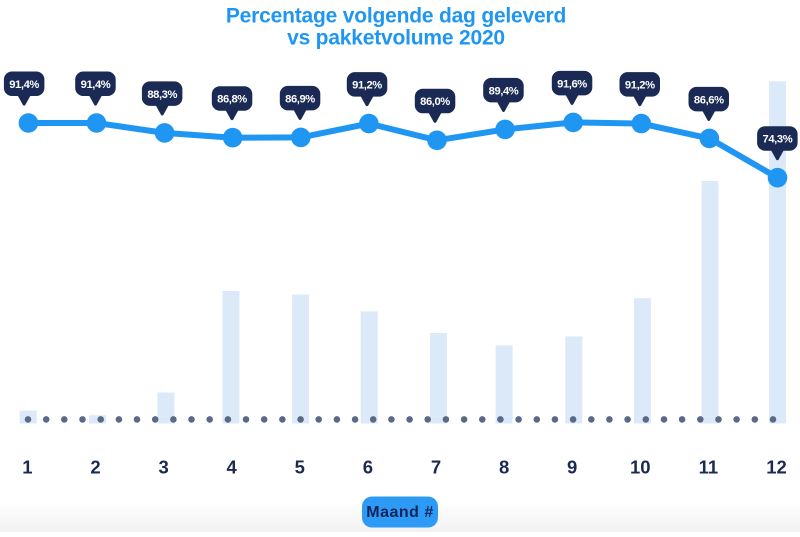 This screenshot has height=537, width=800. I want to click on svg-text: 3, so click(163, 467).